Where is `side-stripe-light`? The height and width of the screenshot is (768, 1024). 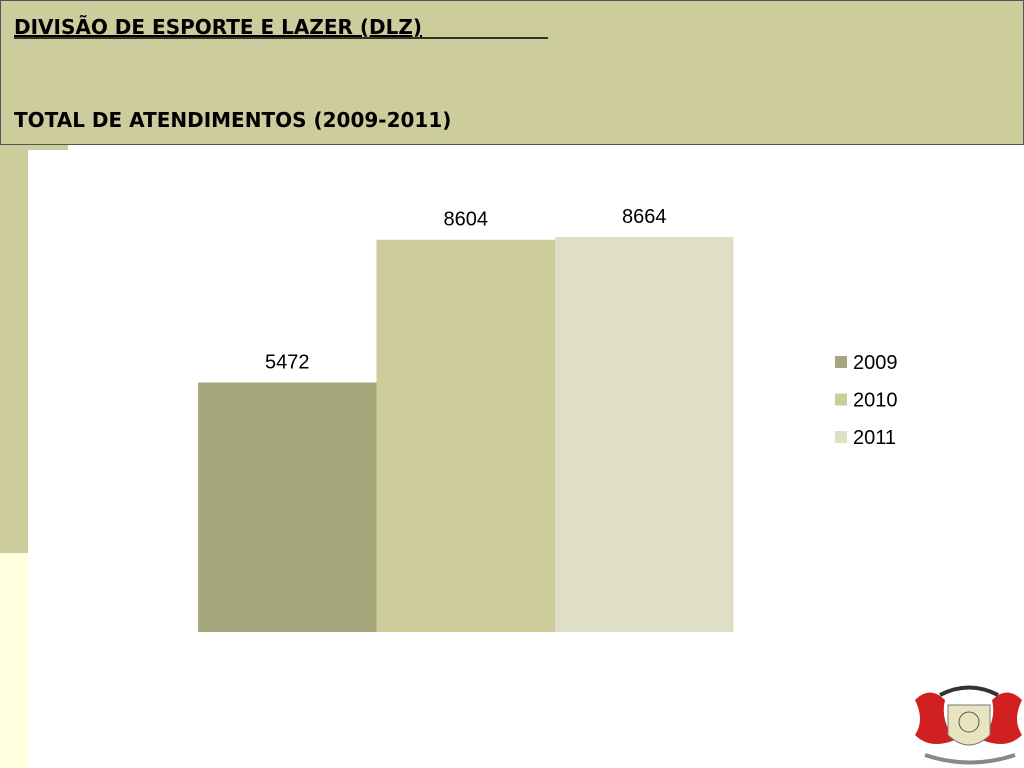 side-stripe-light is located at coordinates (14, 660).